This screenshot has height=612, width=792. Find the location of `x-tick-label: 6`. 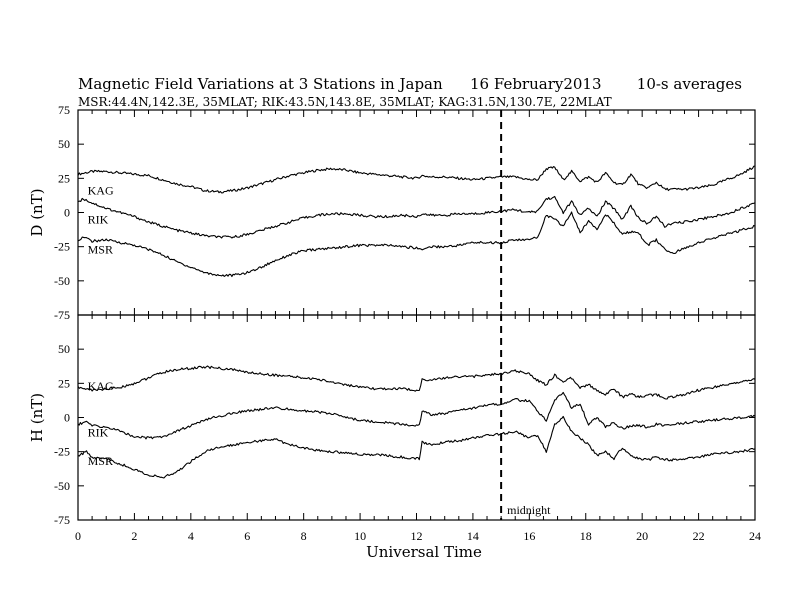

x-tick-label: 6 is located at coordinates (247, 536).